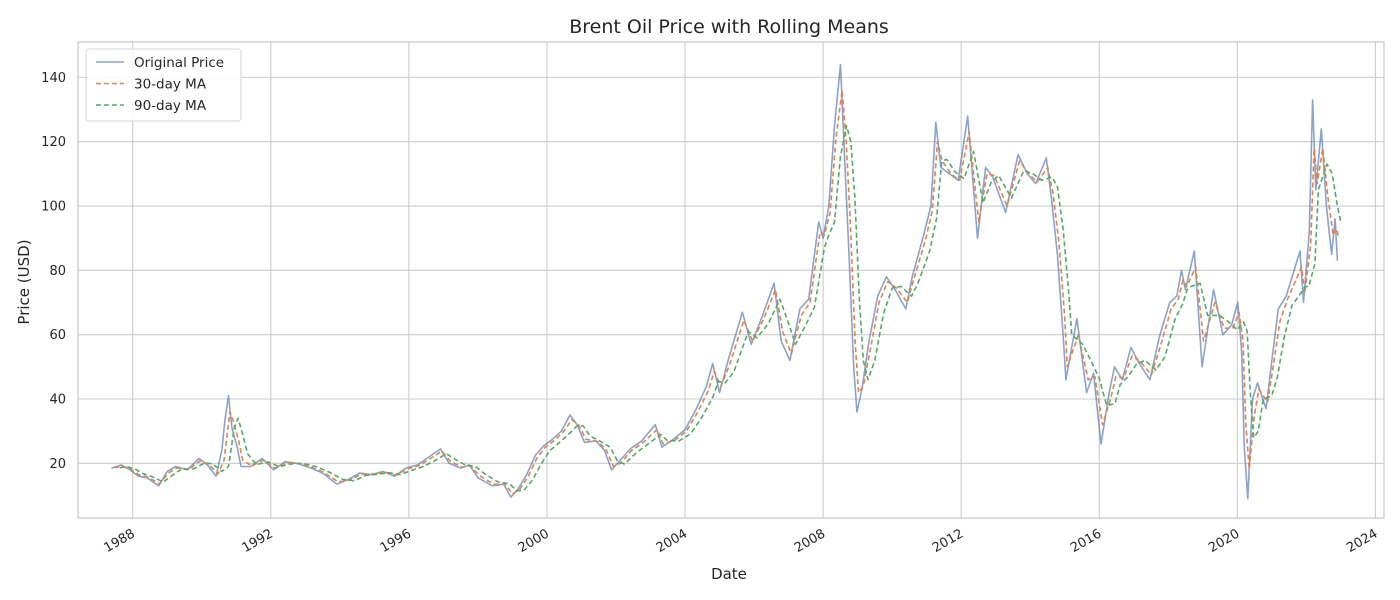 This screenshot has width=1400, height=600. Describe the element at coordinates (53, 142) in the screenshot. I see `y-tick-label: 120` at that location.